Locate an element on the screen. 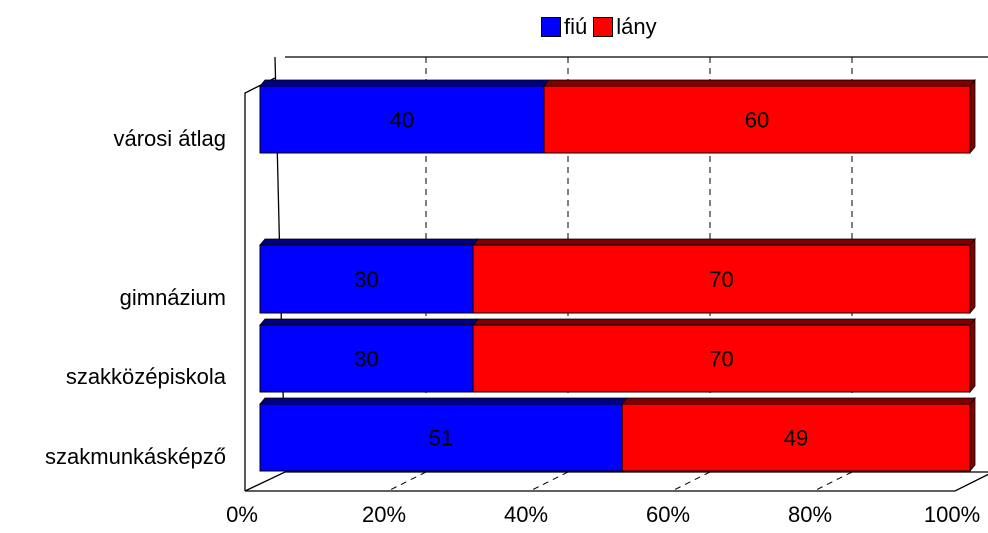 Image resolution: width=988 pixels, height=533 pixels. legend-item-lany: lány is located at coordinates (625, 27).